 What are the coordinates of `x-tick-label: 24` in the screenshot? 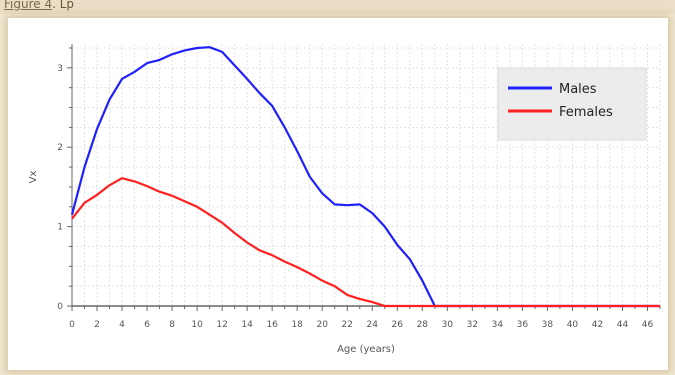 It's located at (373, 325).